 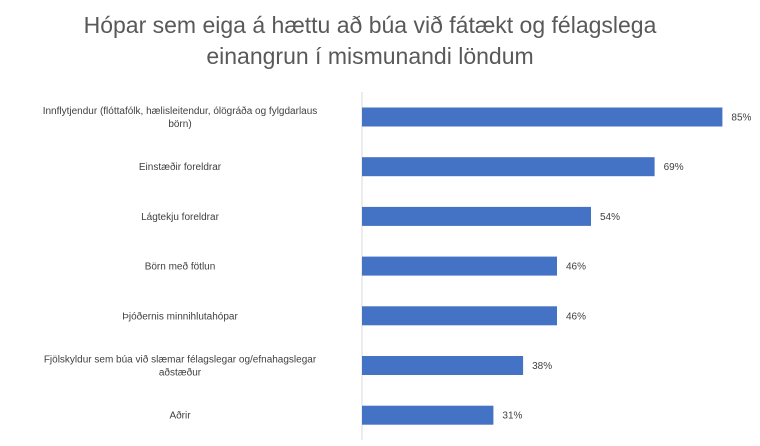 I want to click on category-label-2-line-1: Einstæðir foreldrar, so click(x=180, y=167).